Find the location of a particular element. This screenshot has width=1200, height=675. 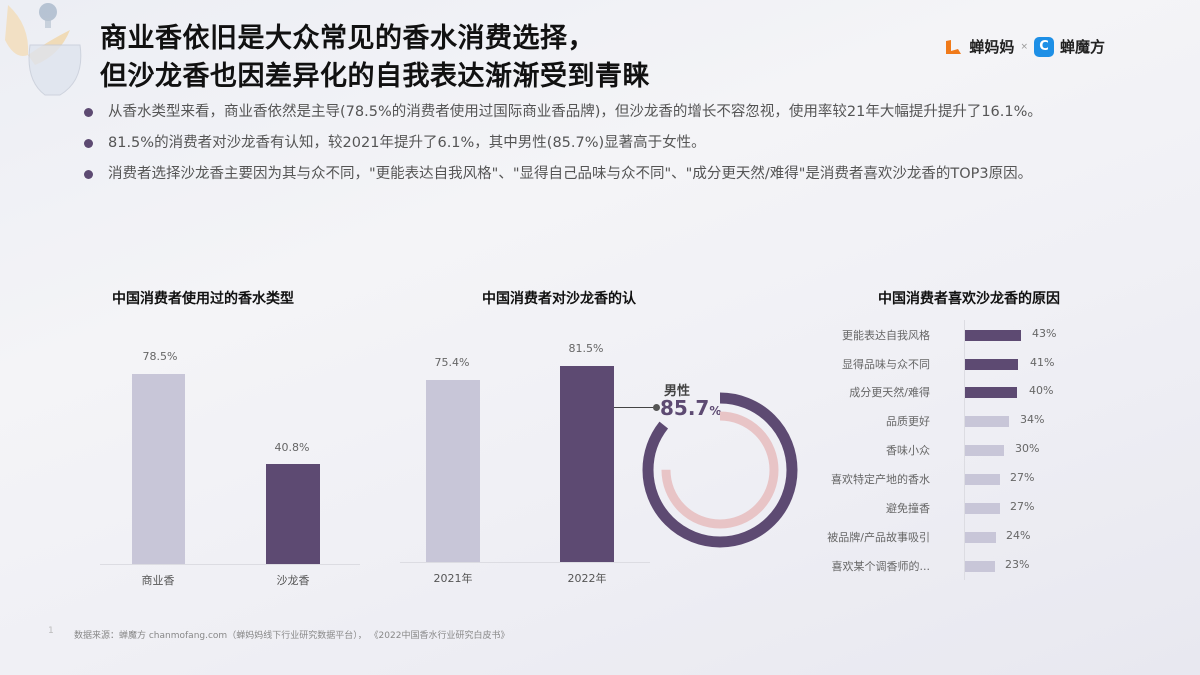

chart2-title: 中国消费者对沙龙香的认 is located at coordinates (559, 299).